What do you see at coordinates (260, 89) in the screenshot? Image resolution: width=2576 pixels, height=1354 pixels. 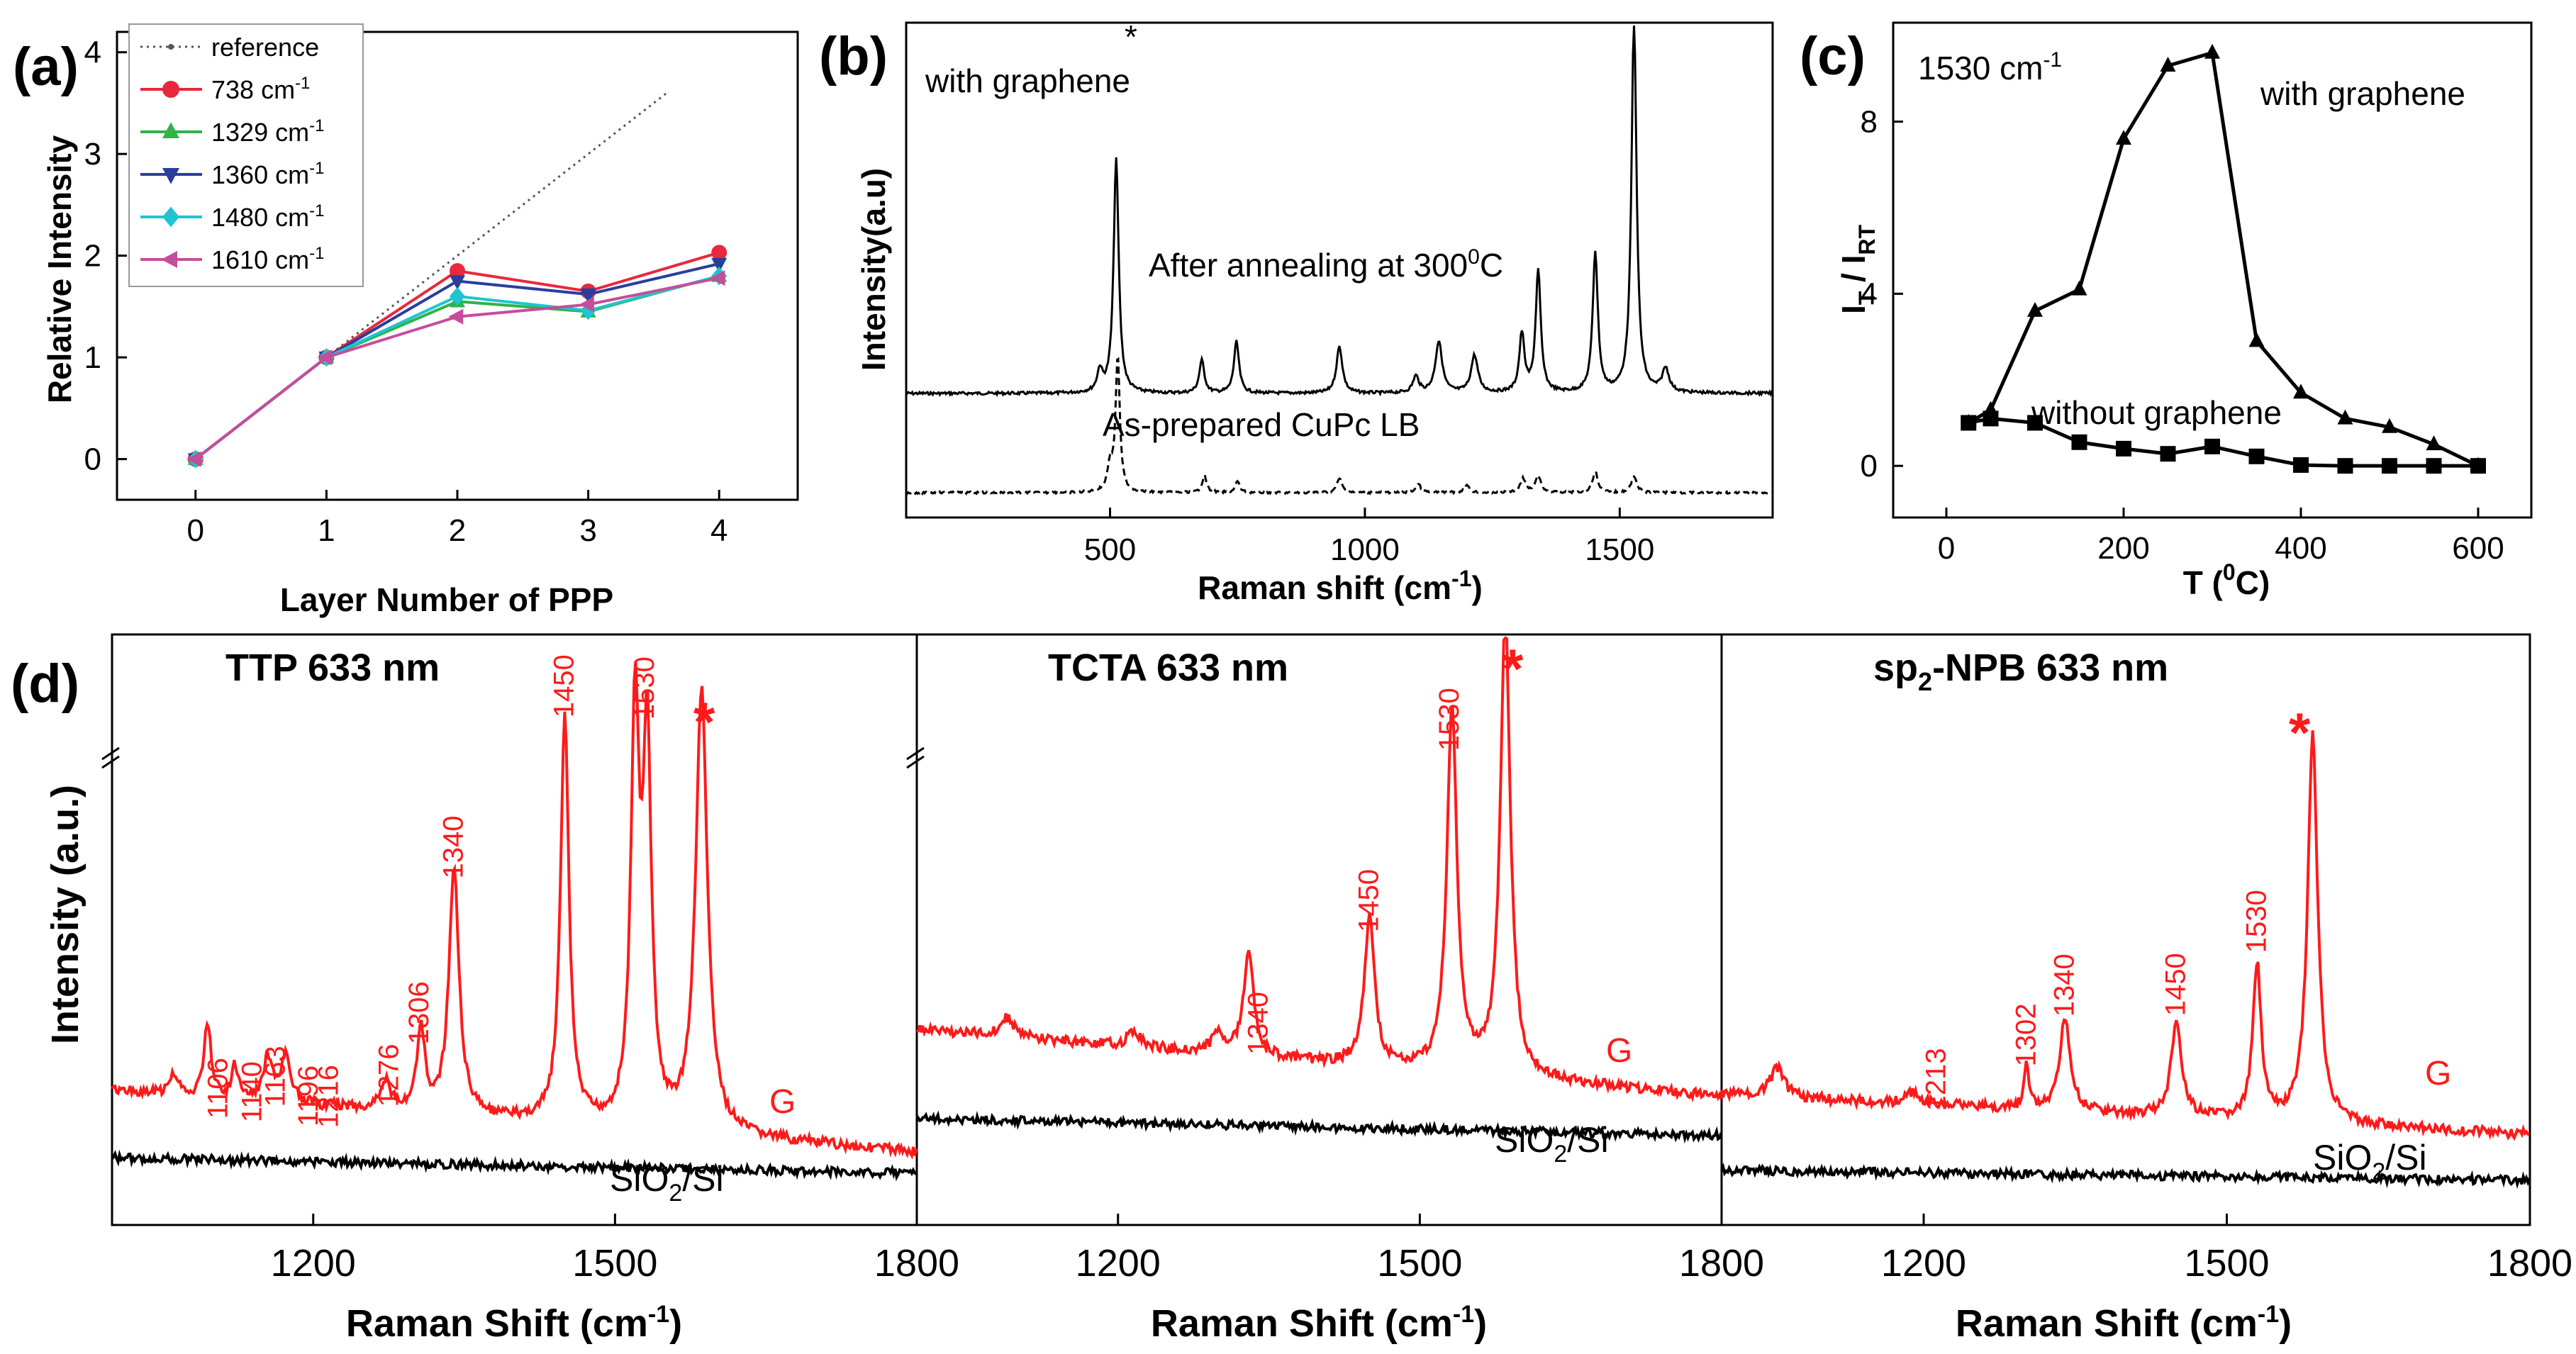 I see `legend-label: 738 cm-1` at bounding box center [260, 89].